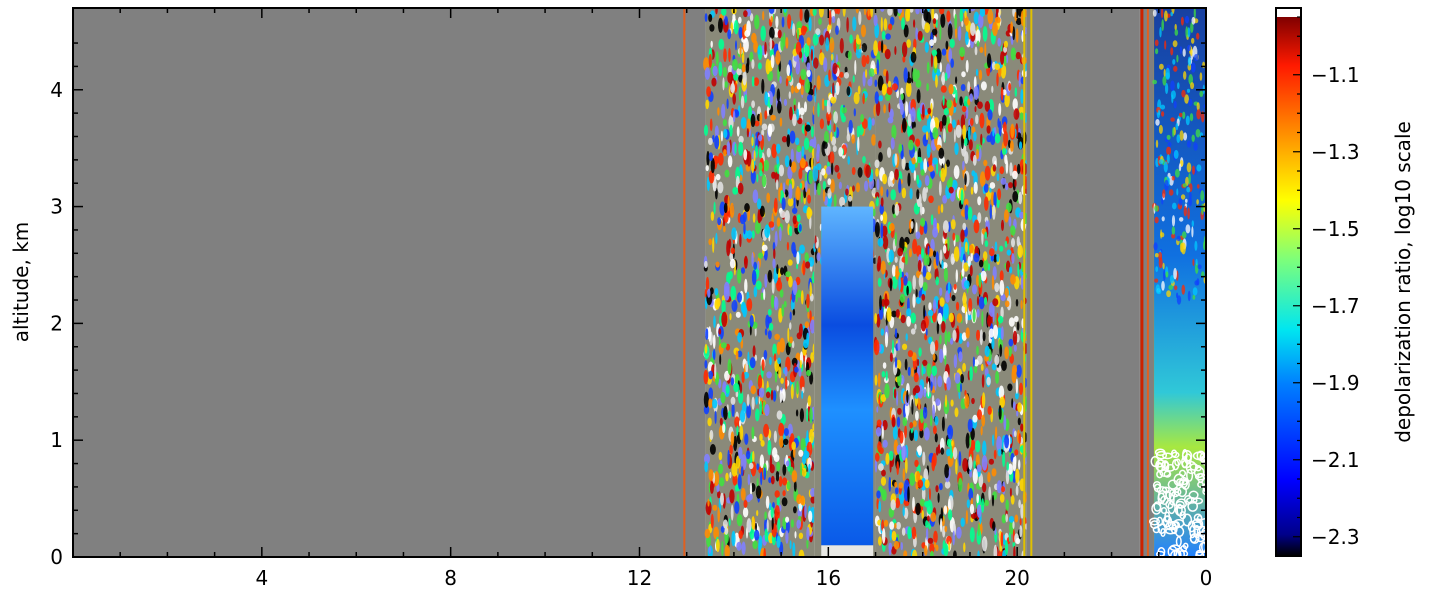 This screenshot has width=1430, height=597. What do you see at coordinates (639, 578) in the screenshot?
I see `x-tick-label: 12` at bounding box center [639, 578].